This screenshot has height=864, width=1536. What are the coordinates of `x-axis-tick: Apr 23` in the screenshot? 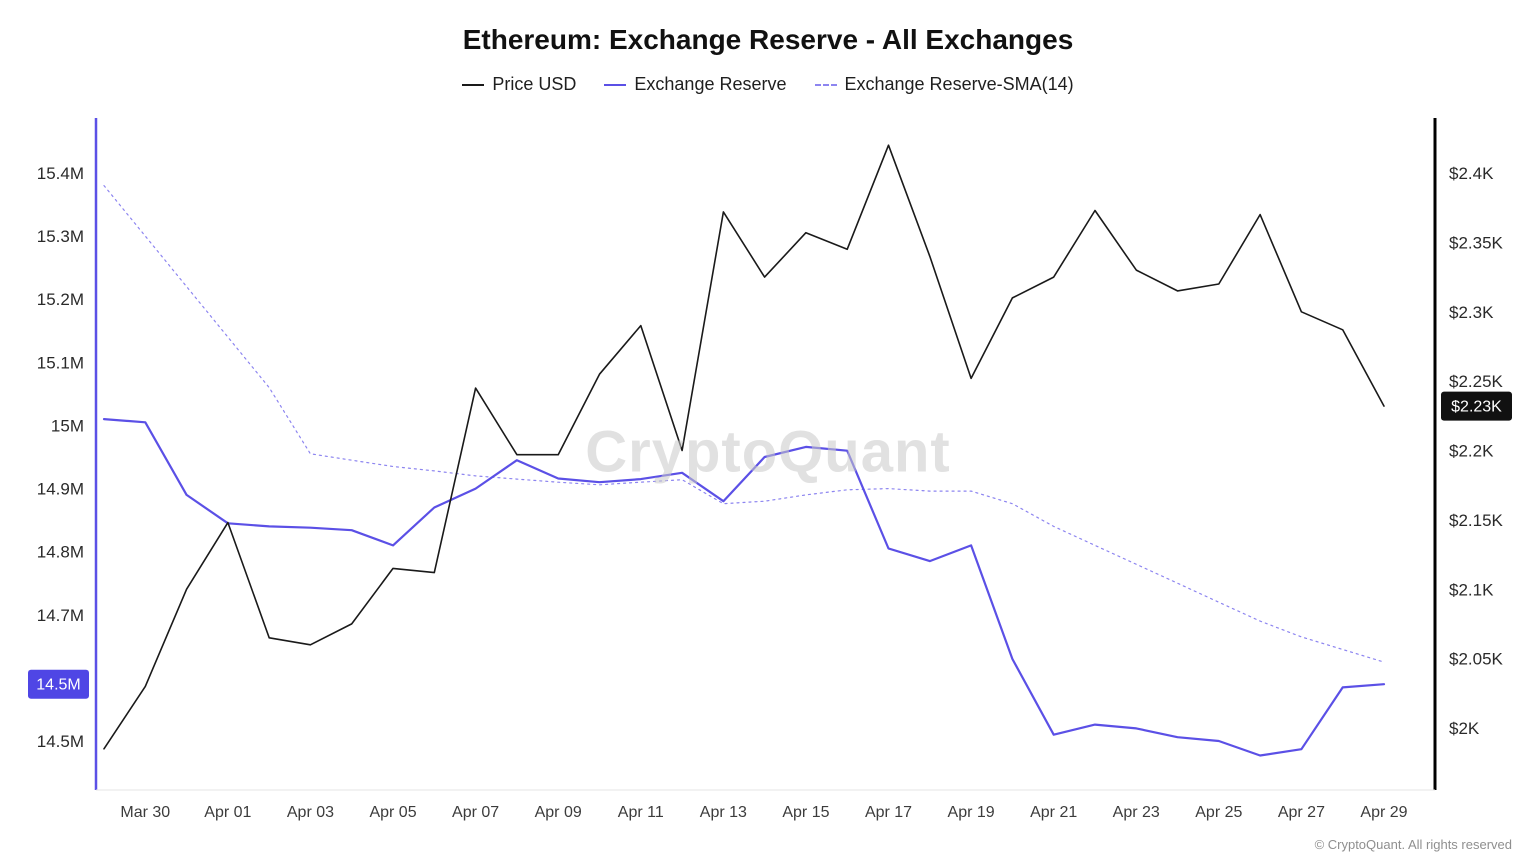 It's located at (1136, 812).